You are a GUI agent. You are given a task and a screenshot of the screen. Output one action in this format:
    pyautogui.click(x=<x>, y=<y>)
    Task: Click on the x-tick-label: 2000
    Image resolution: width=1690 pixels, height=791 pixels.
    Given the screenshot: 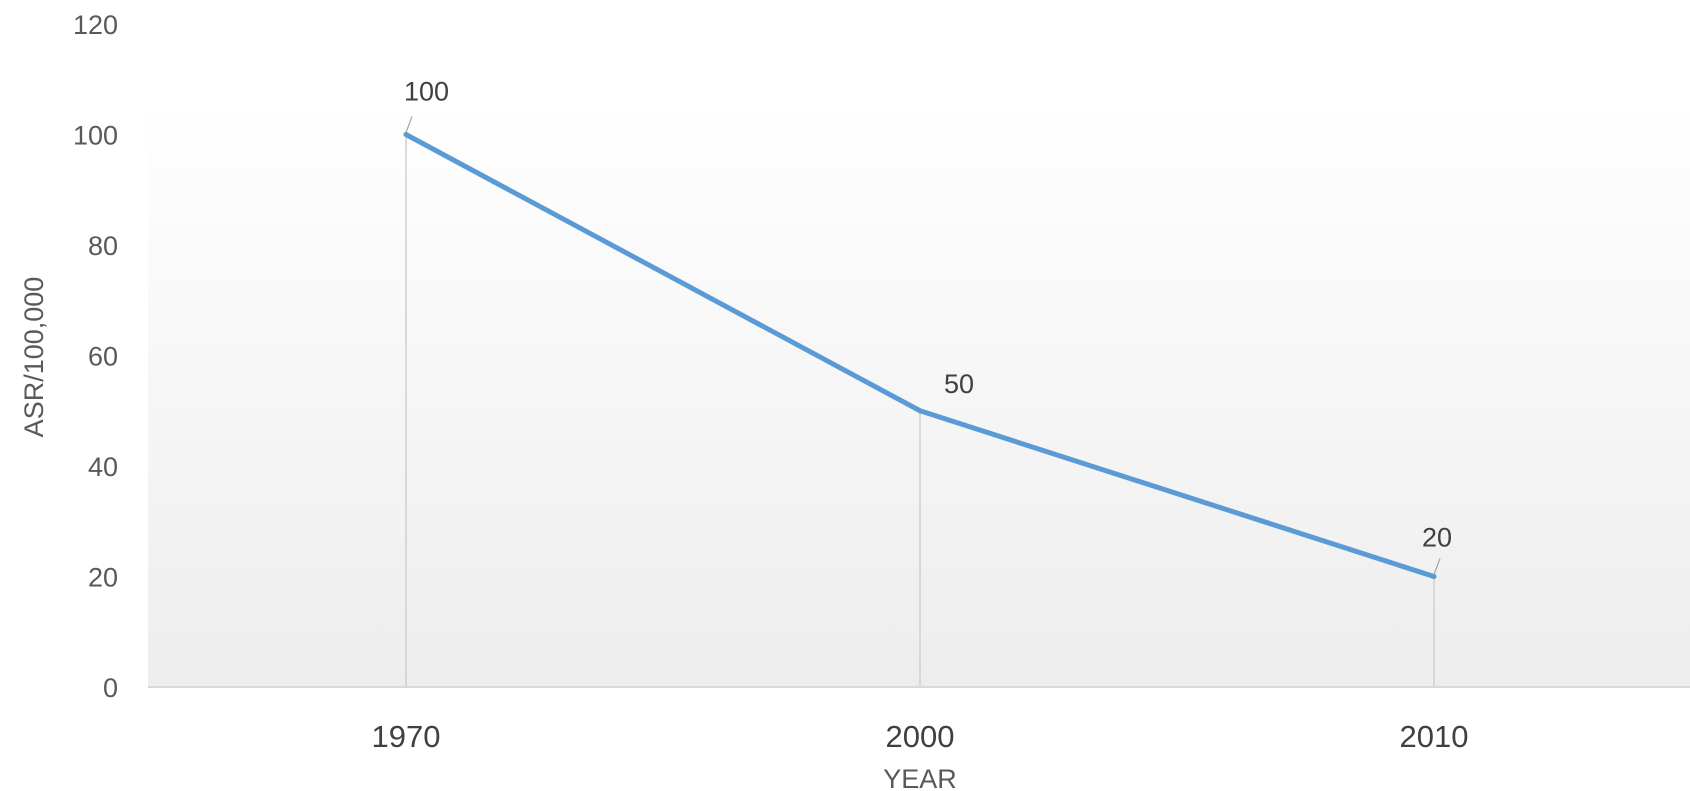 What is the action you would take?
    pyautogui.click(x=920, y=736)
    